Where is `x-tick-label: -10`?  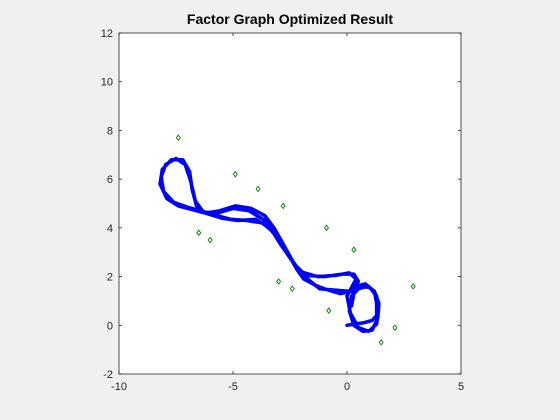
x-tick-label: -10 is located at coordinates (119, 387).